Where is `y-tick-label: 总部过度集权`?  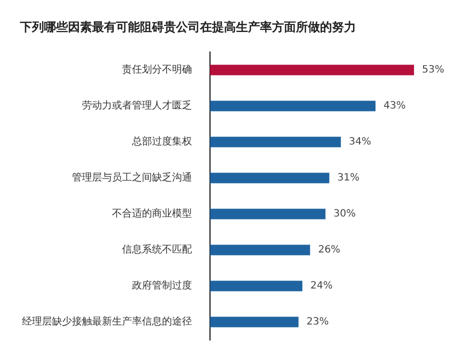 y-tick-label: 总部过度集权 is located at coordinates (161, 142).